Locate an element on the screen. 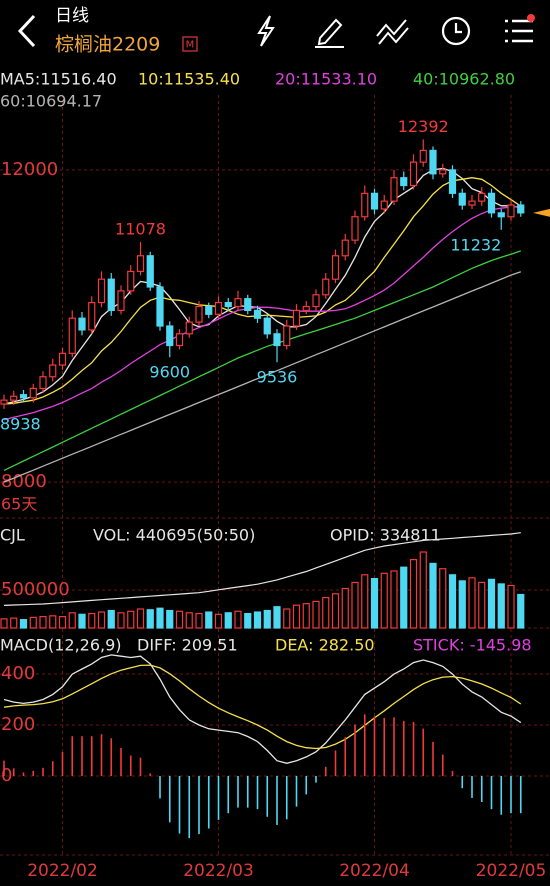 This screenshot has height=886, width=550. price-annotation: 11078 is located at coordinates (140, 228).